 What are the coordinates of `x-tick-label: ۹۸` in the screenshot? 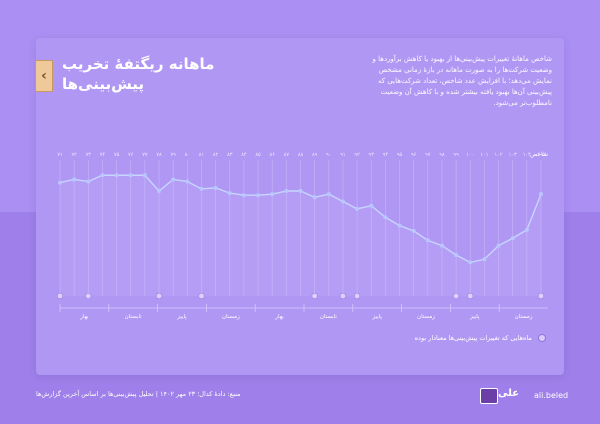 It's located at (442, 155).